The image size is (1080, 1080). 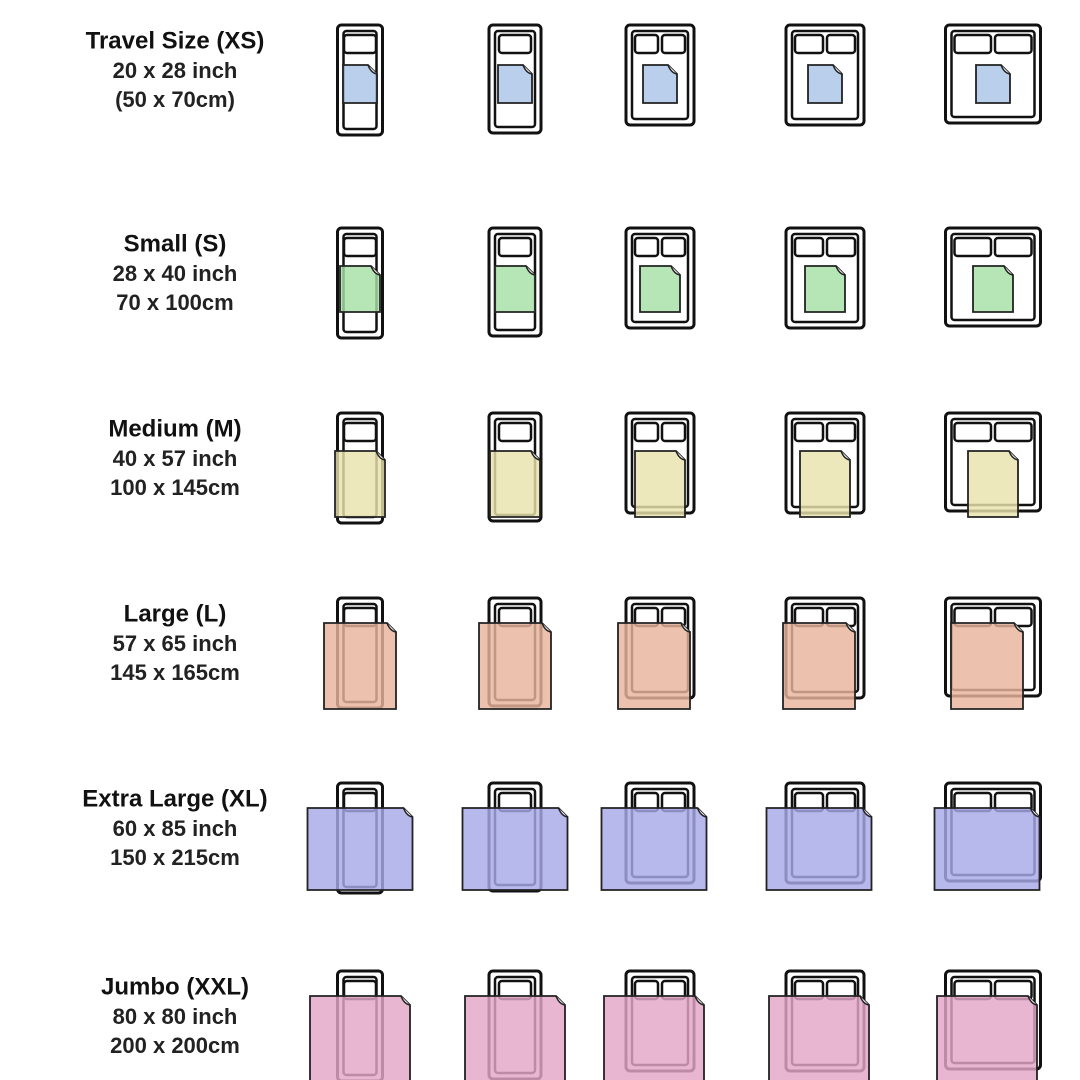 I want to click on size-name: Medium (M), so click(x=174, y=428).